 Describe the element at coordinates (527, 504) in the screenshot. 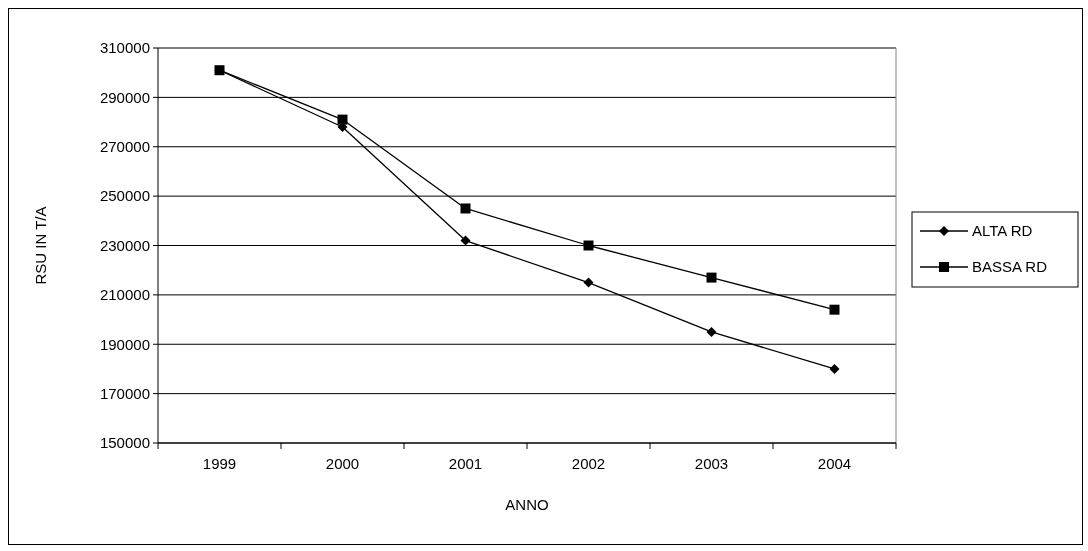

I see `x-axis-title: ANNO` at that location.